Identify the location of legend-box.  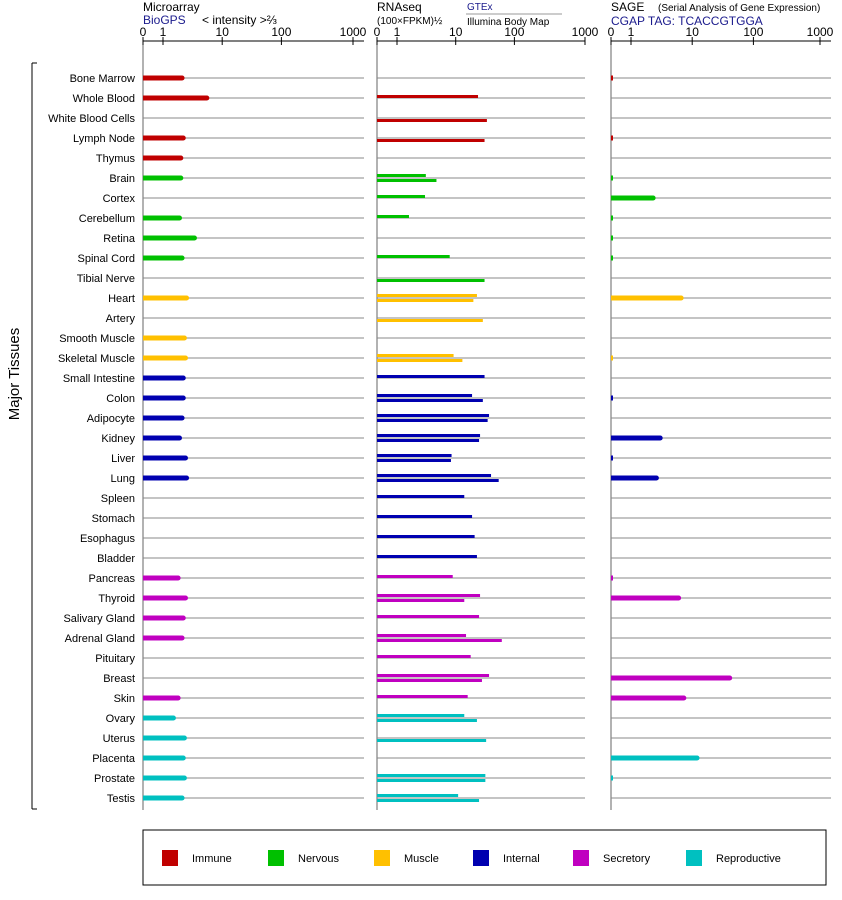
(484, 857).